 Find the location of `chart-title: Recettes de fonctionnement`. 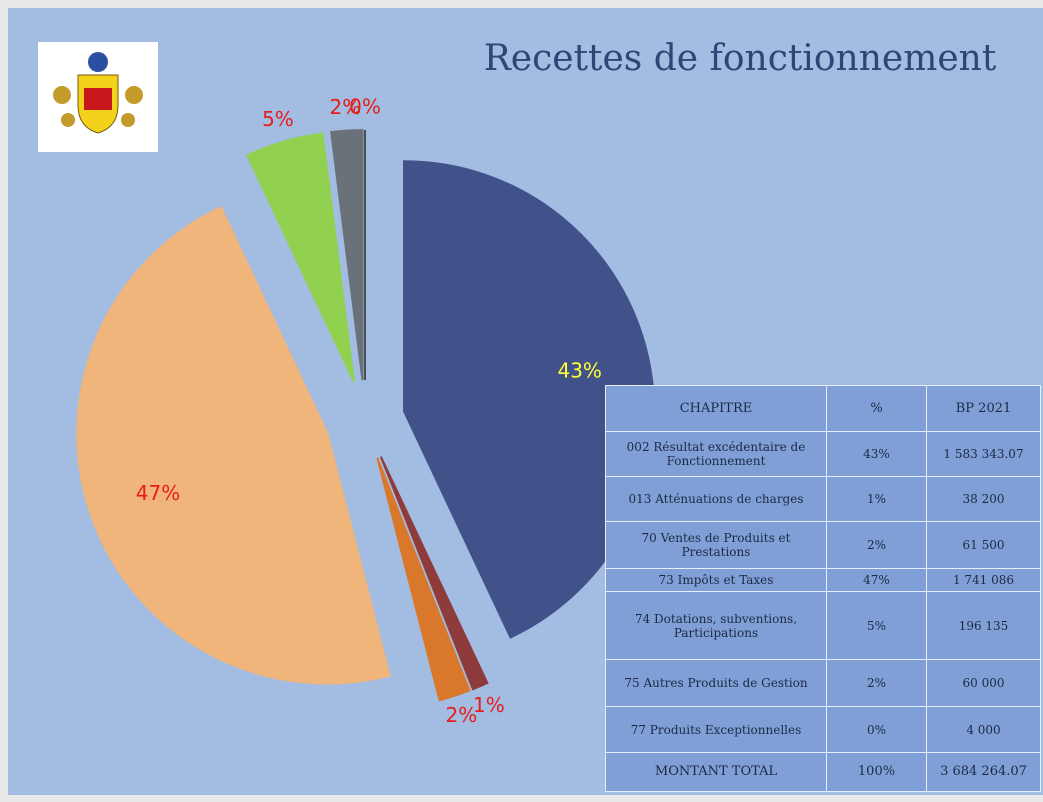

chart-title: Recettes de fonctionnement is located at coordinates (740, 58).